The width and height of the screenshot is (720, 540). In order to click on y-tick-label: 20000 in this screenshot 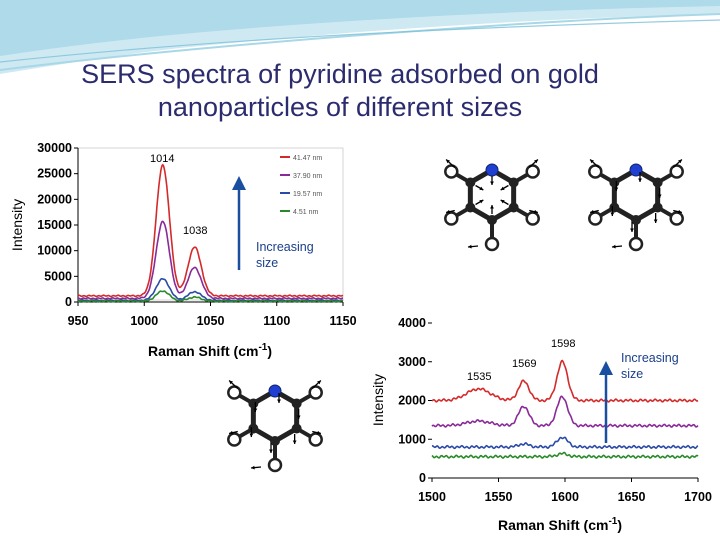, I will do `click(54, 199)`.